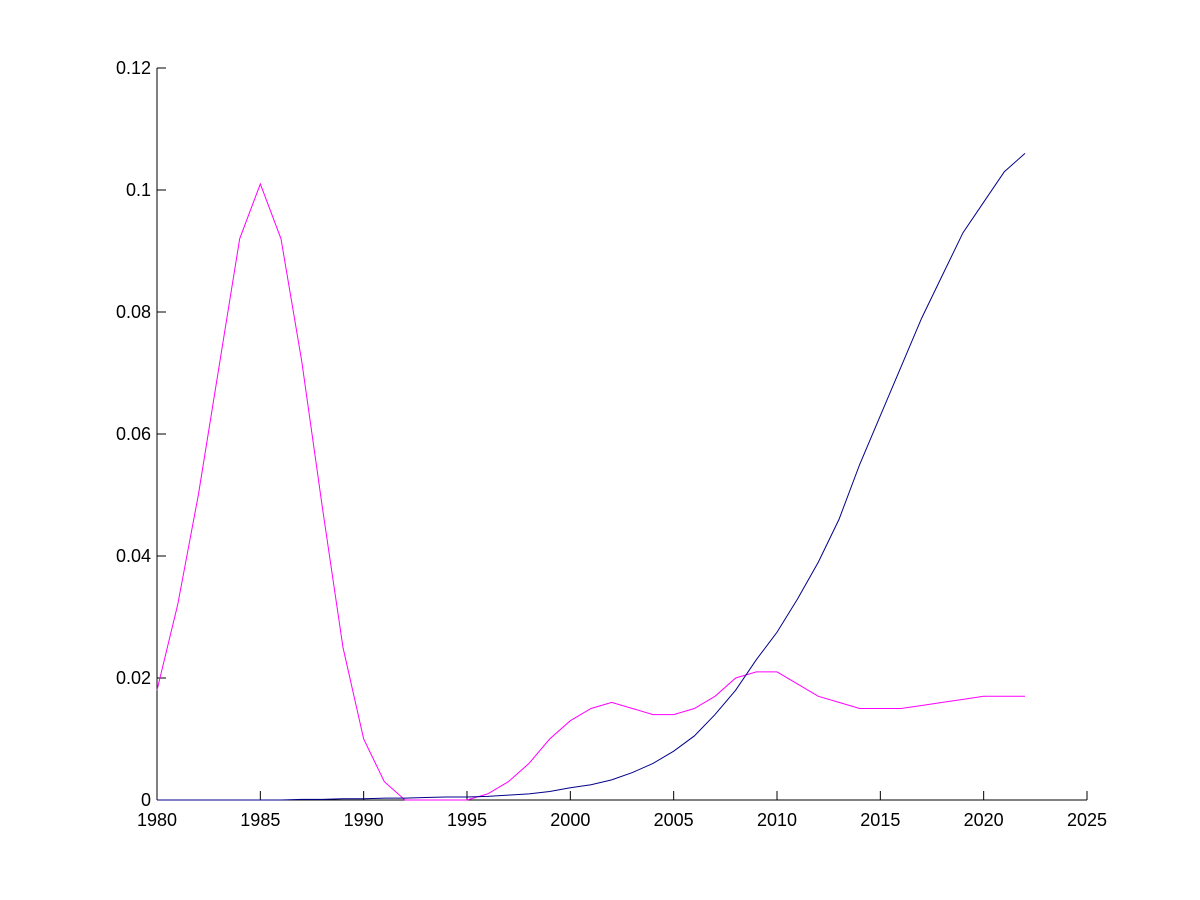  I want to click on y-tick-label: 0.08, so click(133, 312).